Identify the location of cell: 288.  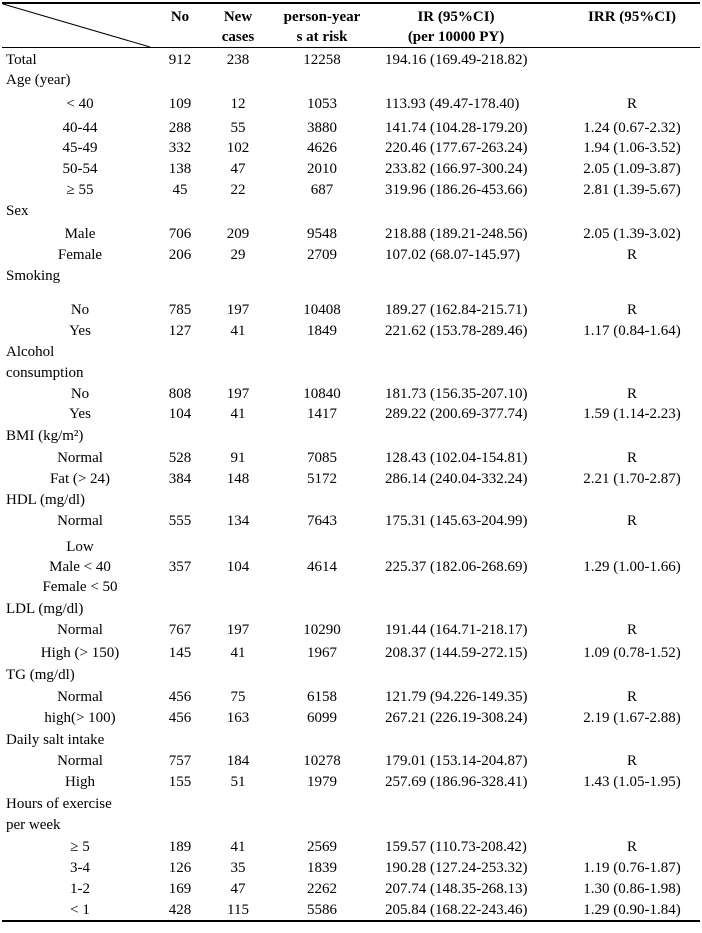
(180, 128).